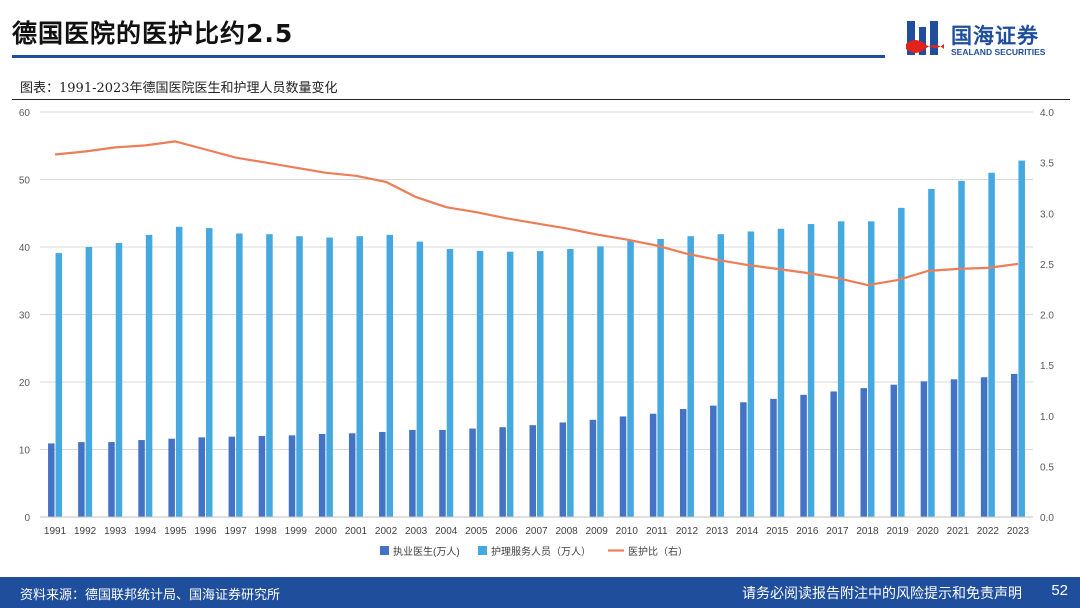 The image size is (1080, 608). Describe the element at coordinates (153, 33) in the screenshot. I see `page-title: 德国医院的医护比约2.5` at that location.